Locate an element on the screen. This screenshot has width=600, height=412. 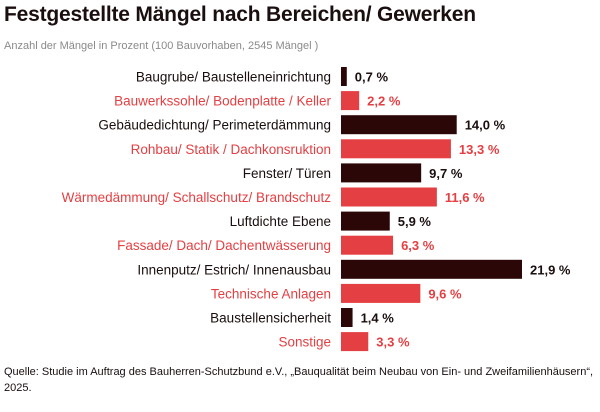
category-label: Fenster/ Türen is located at coordinates (287, 173).